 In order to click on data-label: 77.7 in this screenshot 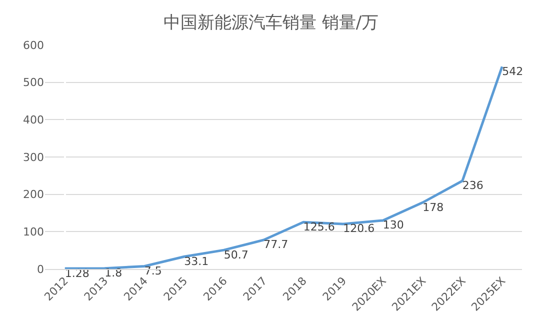, I will do `click(276, 245)`.